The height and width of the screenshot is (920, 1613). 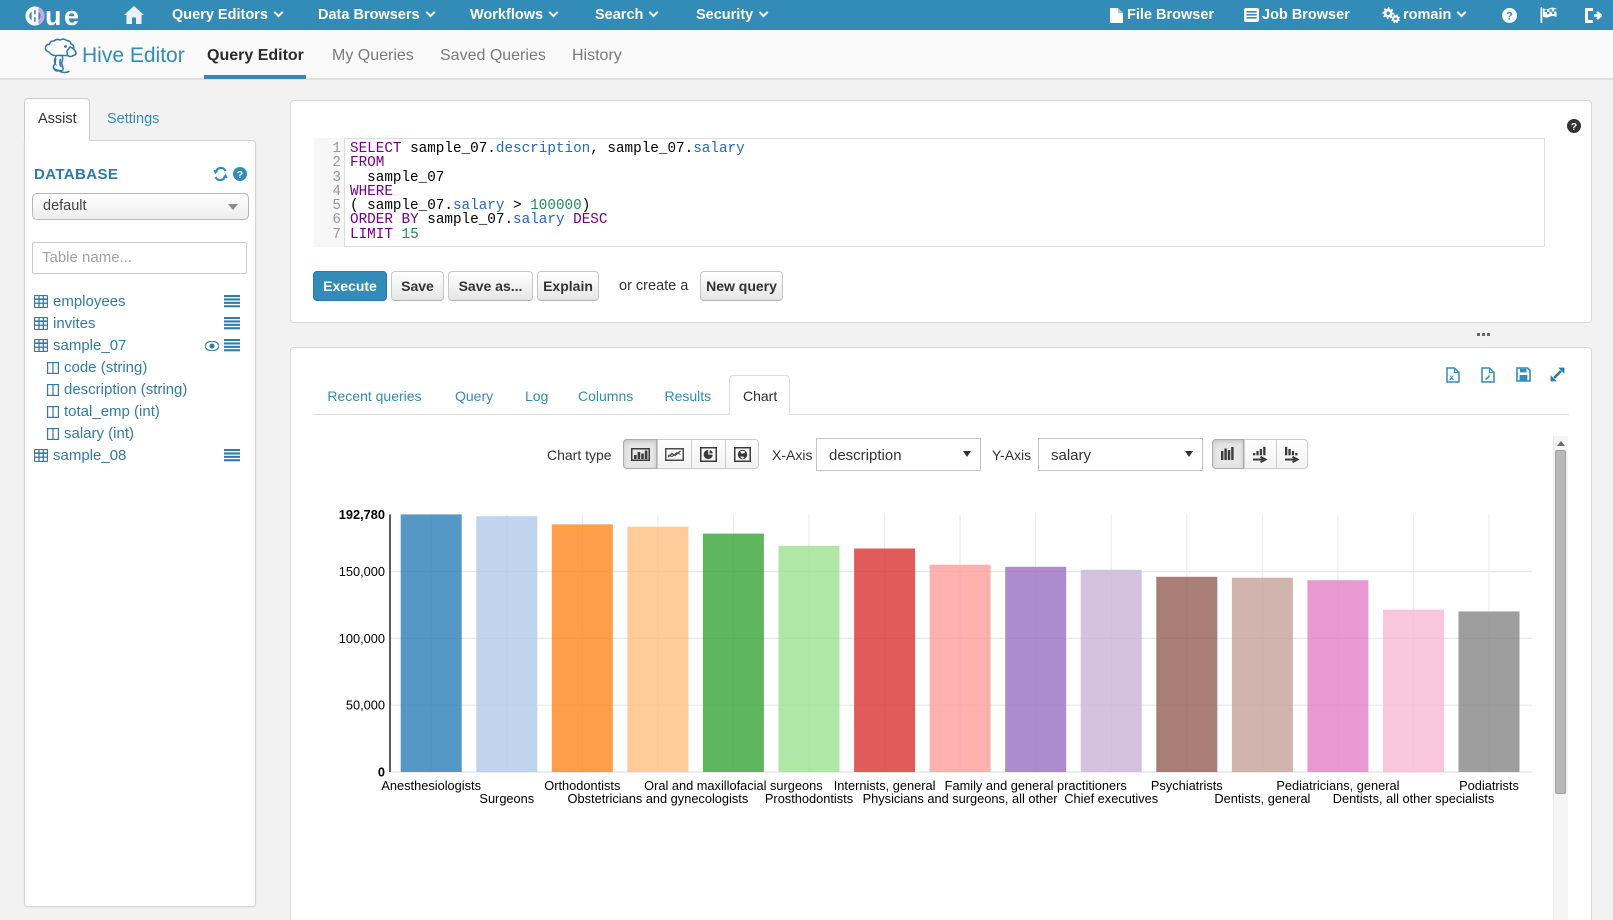 What do you see at coordinates (809, 798) in the screenshot?
I see `svg-text: Prosthodontists` at bounding box center [809, 798].